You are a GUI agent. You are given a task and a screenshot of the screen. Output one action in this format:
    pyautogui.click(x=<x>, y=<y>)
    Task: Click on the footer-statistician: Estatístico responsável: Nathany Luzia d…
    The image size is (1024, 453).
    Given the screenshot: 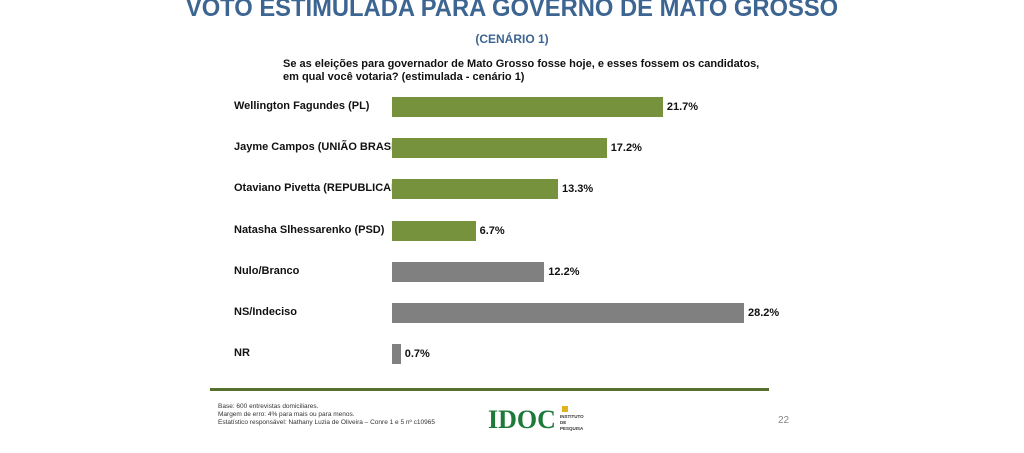 What is the action you would take?
    pyautogui.click(x=326, y=422)
    